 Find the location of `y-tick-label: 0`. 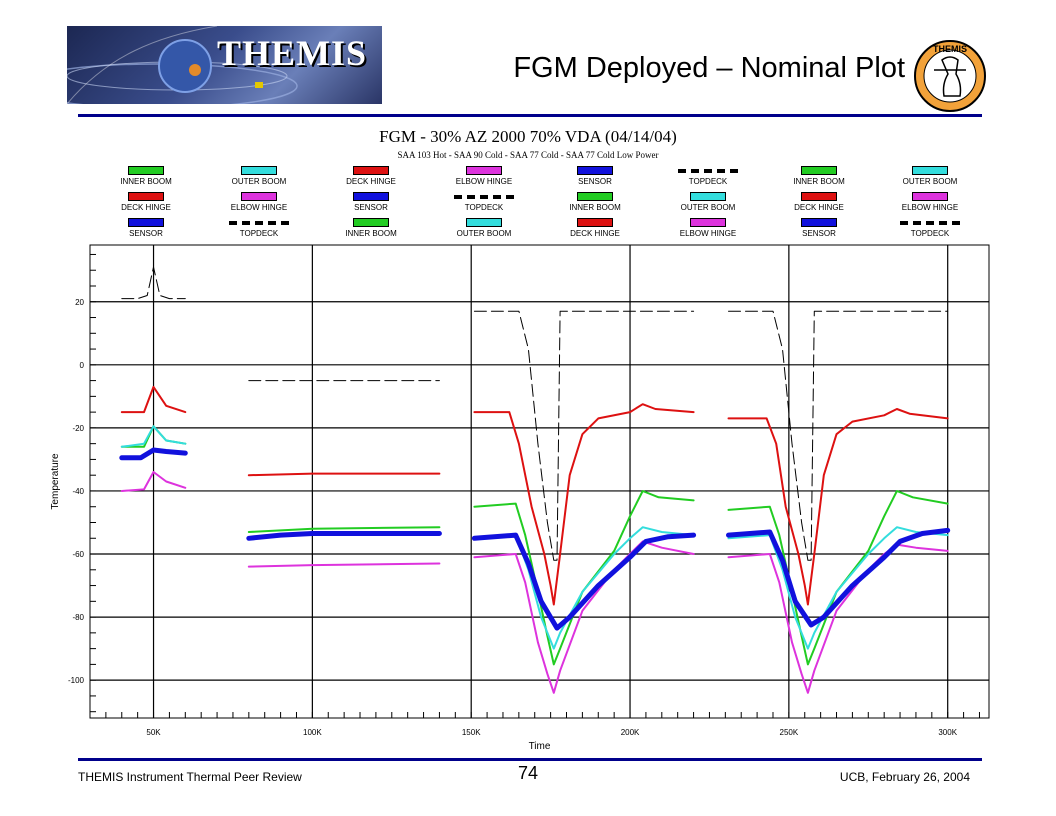

y-tick-label: 0 is located at coordinates (82, 365).